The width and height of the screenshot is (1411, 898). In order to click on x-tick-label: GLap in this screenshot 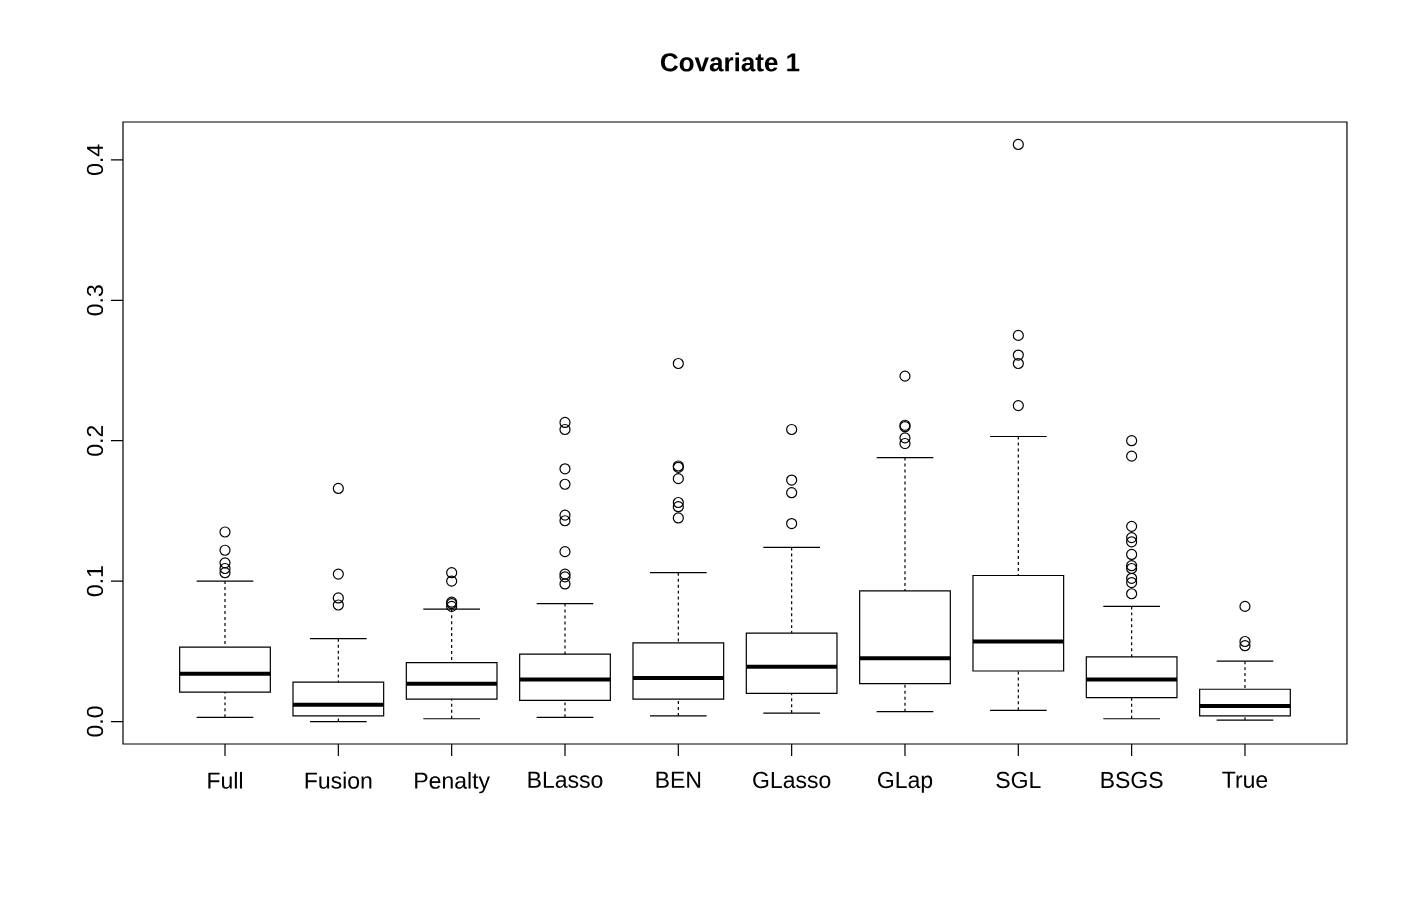, I will do `click(905, 782)`.